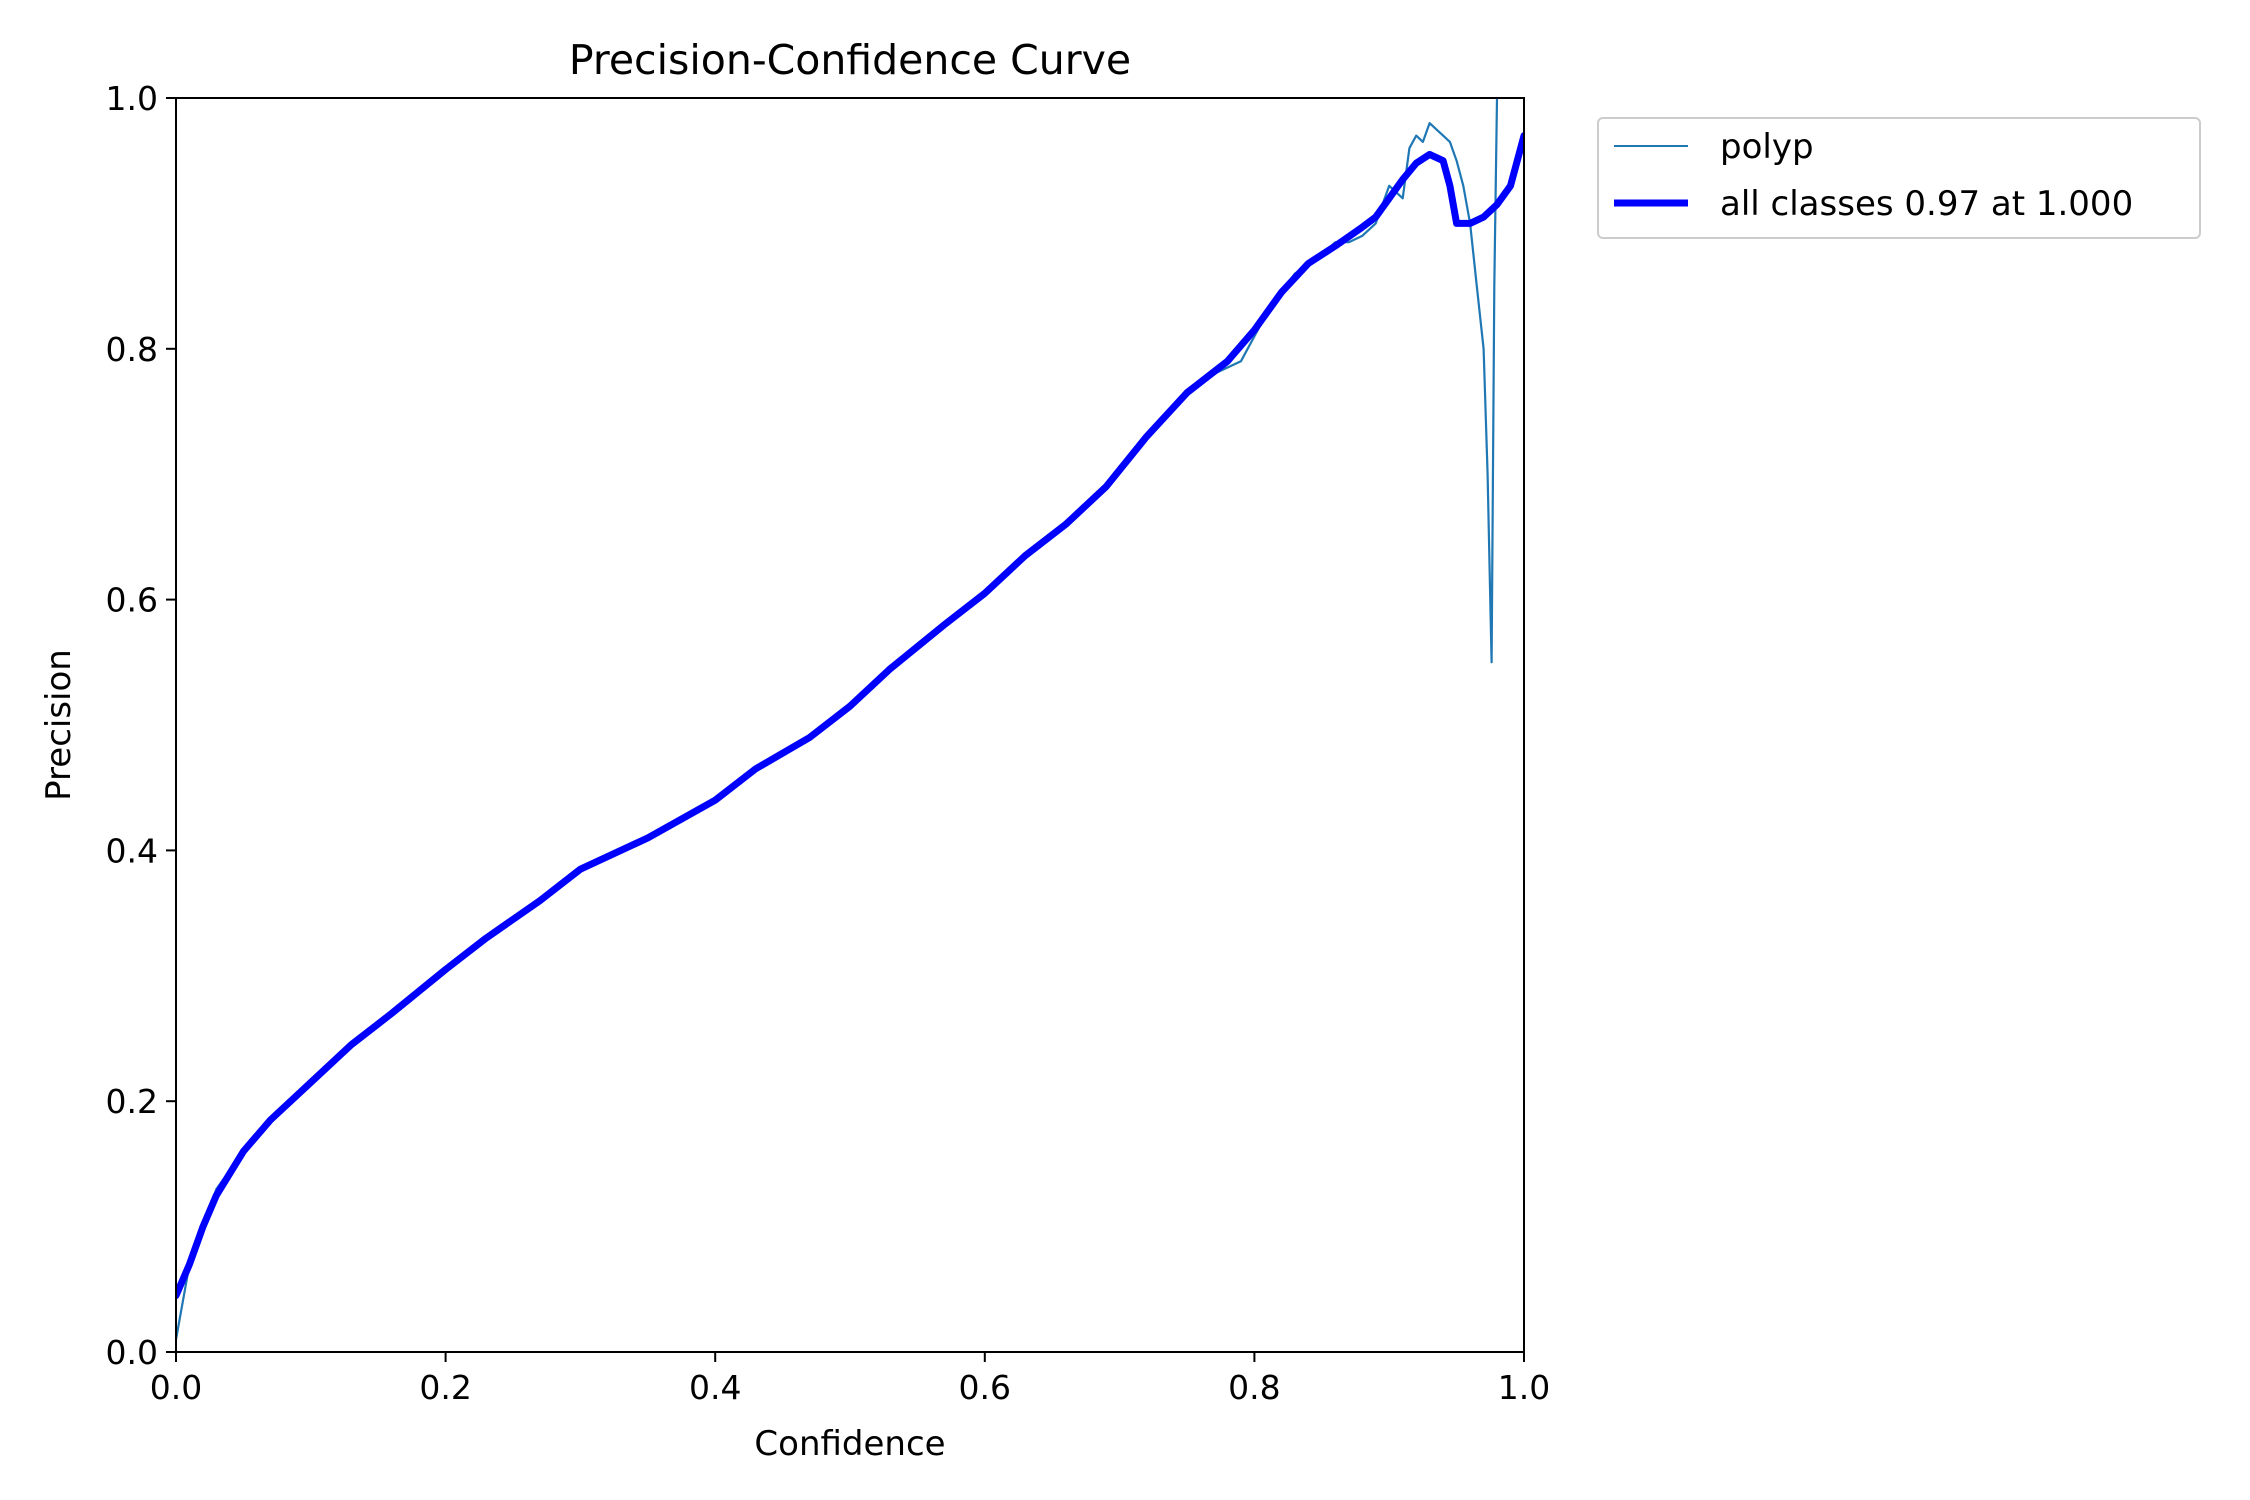 The image size is (2250, 1500). Describe the element at coordinates (445, 1387) in the screenshot. I see `x-tick-label: 0.2` at that location.